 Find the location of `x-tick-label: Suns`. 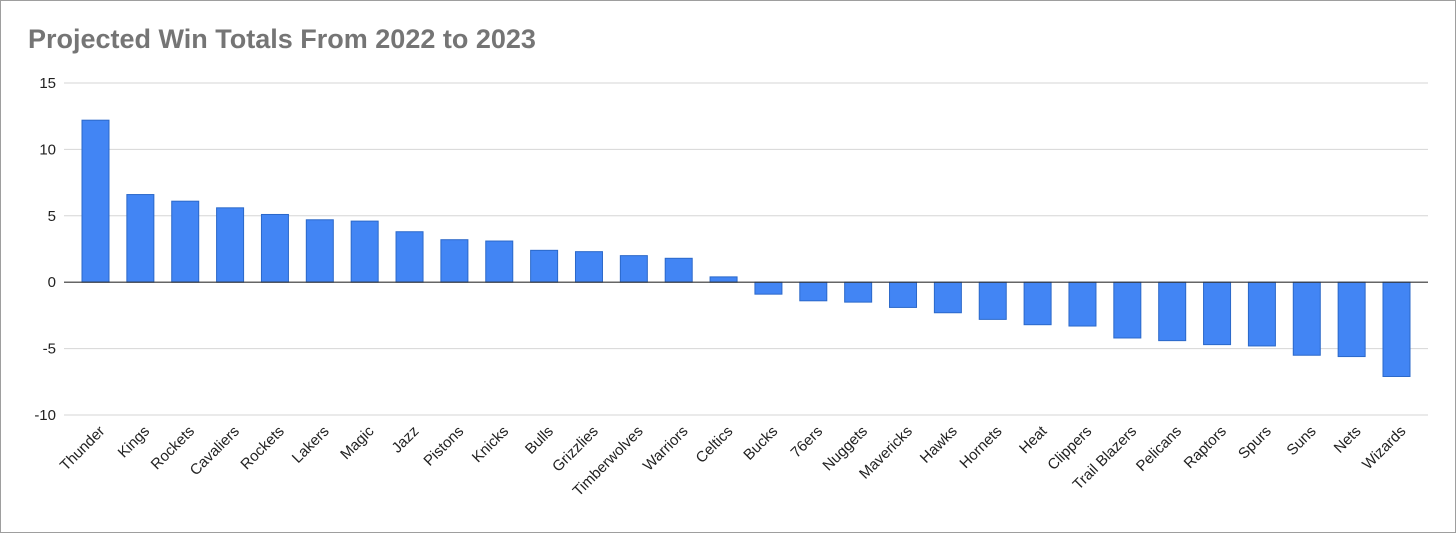

x-tick-label: Suns is located at coordinates (1301, 441).